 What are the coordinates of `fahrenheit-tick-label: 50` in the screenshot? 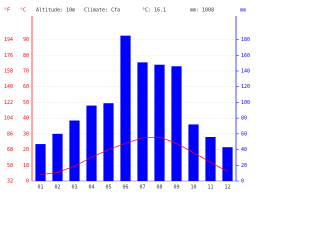 It's located at (10, 166).